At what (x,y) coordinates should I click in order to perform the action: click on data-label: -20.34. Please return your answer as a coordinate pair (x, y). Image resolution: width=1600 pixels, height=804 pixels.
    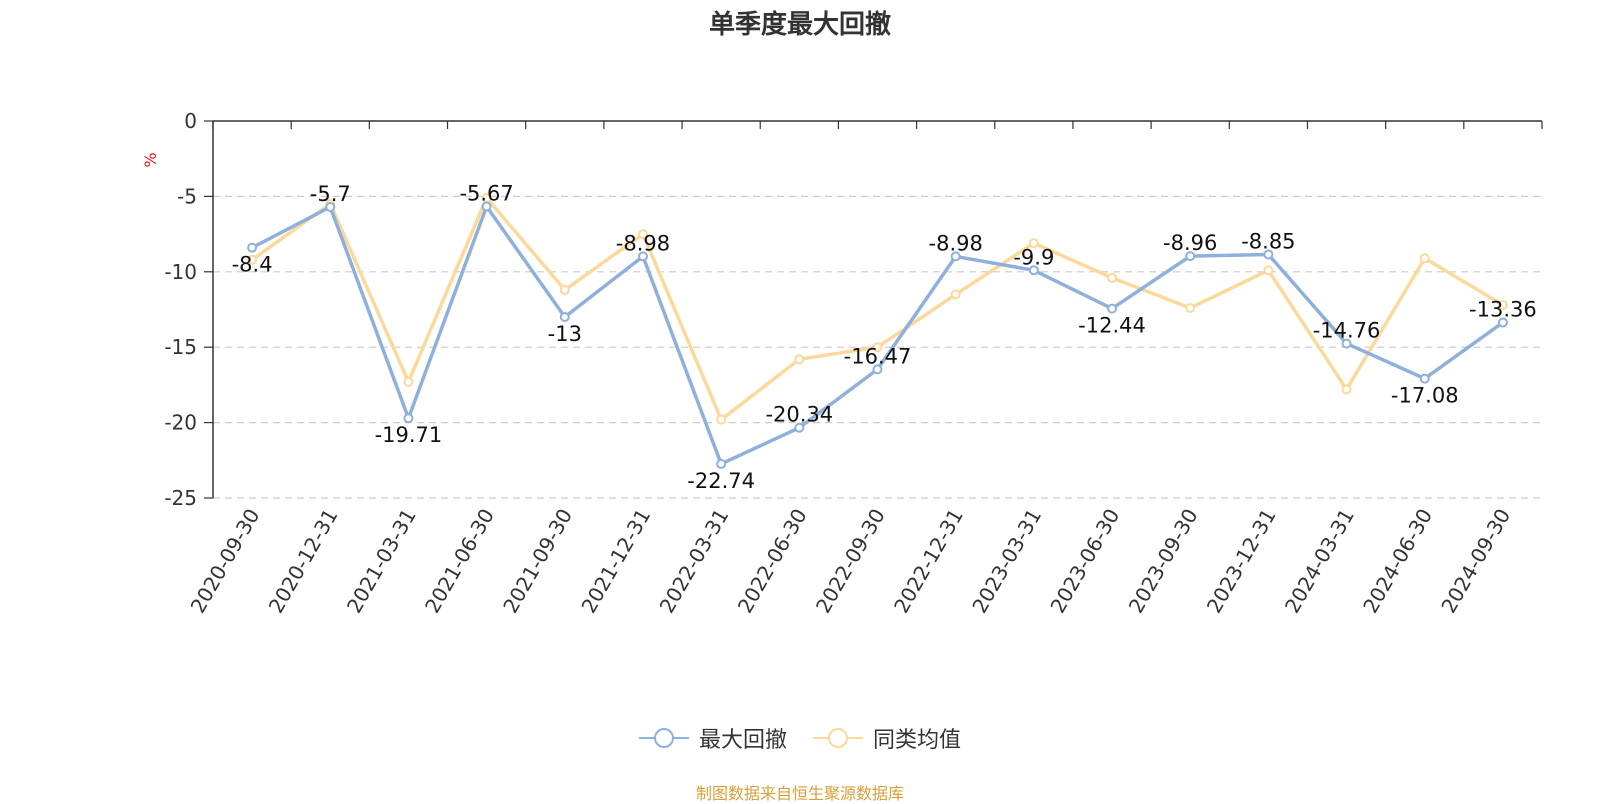
    Looking at the image, I should click on (799, 415).